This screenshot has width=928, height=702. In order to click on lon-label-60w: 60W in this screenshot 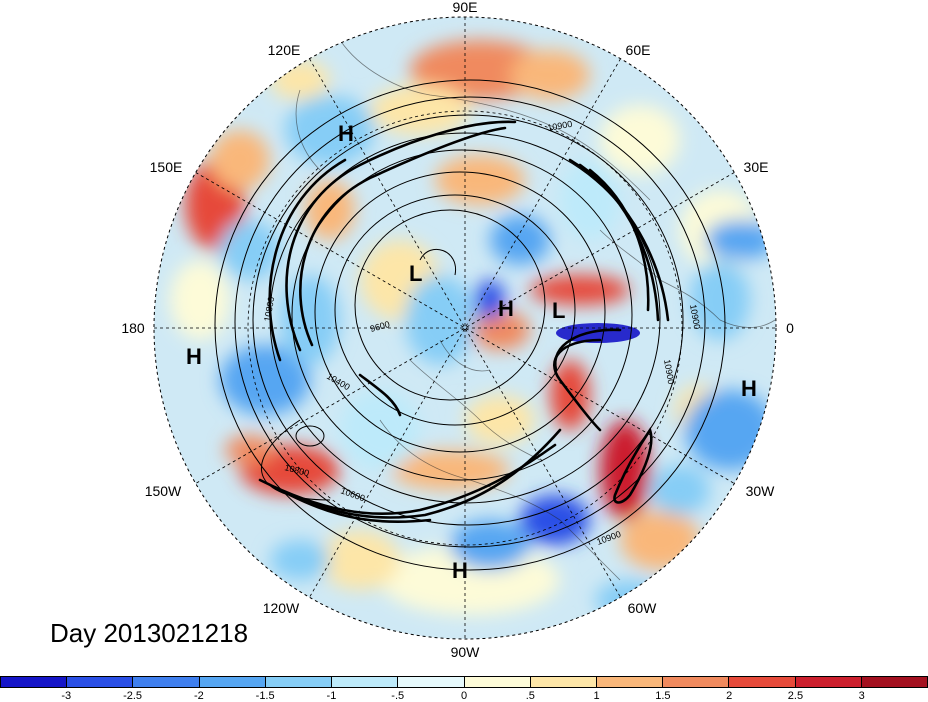, I will do `click(643, 608)`.